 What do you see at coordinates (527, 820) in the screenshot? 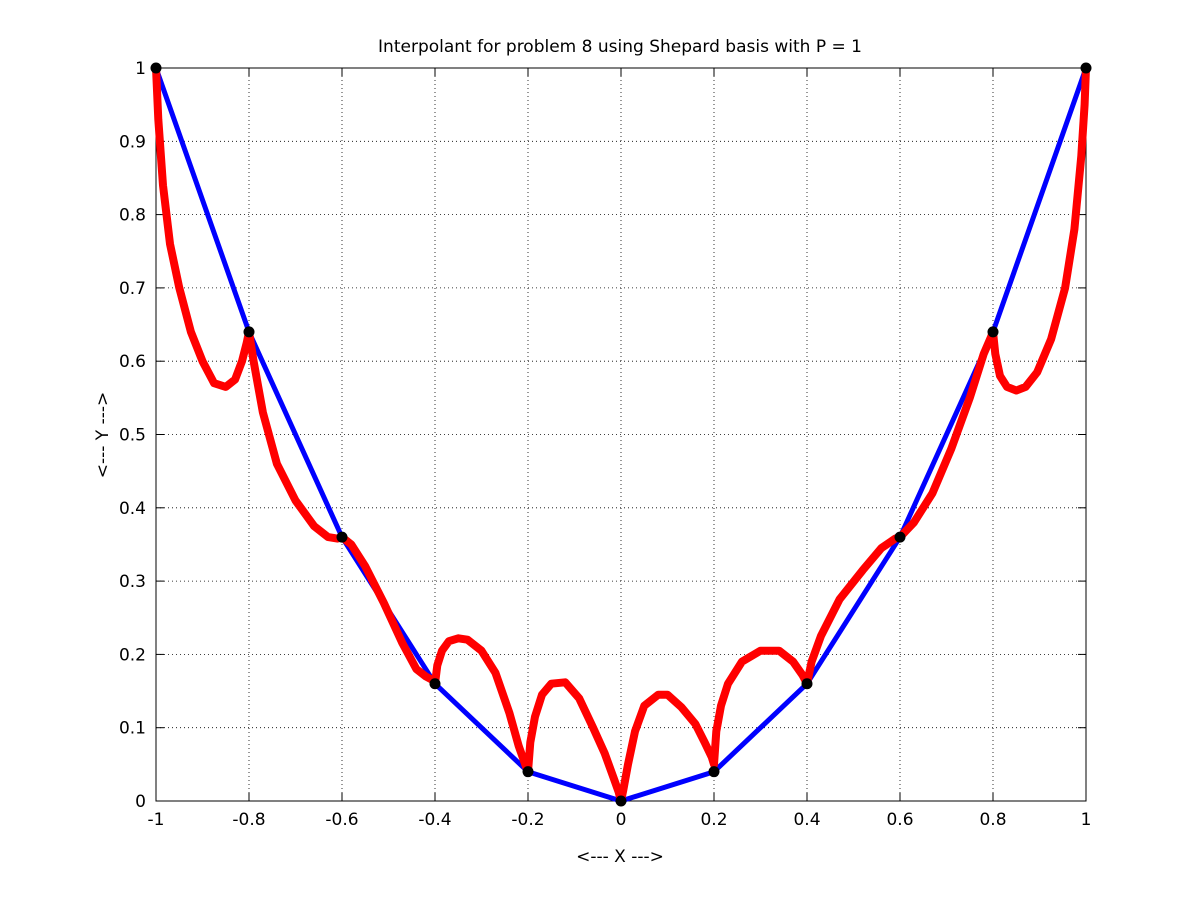
I see `x-tick-label: -0.2` at bounding box center [527, 820].